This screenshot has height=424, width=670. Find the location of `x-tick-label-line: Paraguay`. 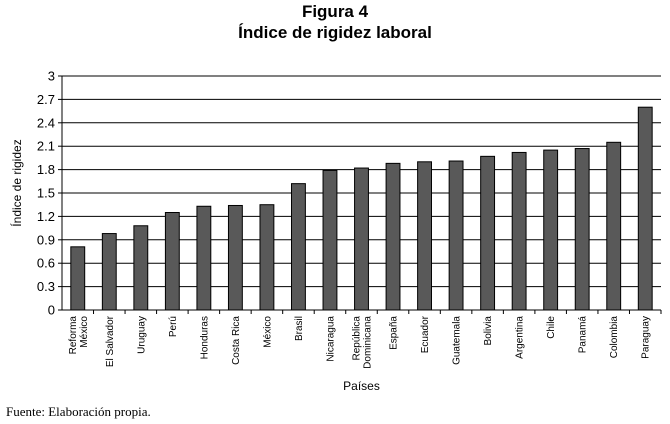

x-tick-label-line: Paraguay is located at coordinates (646, 337).